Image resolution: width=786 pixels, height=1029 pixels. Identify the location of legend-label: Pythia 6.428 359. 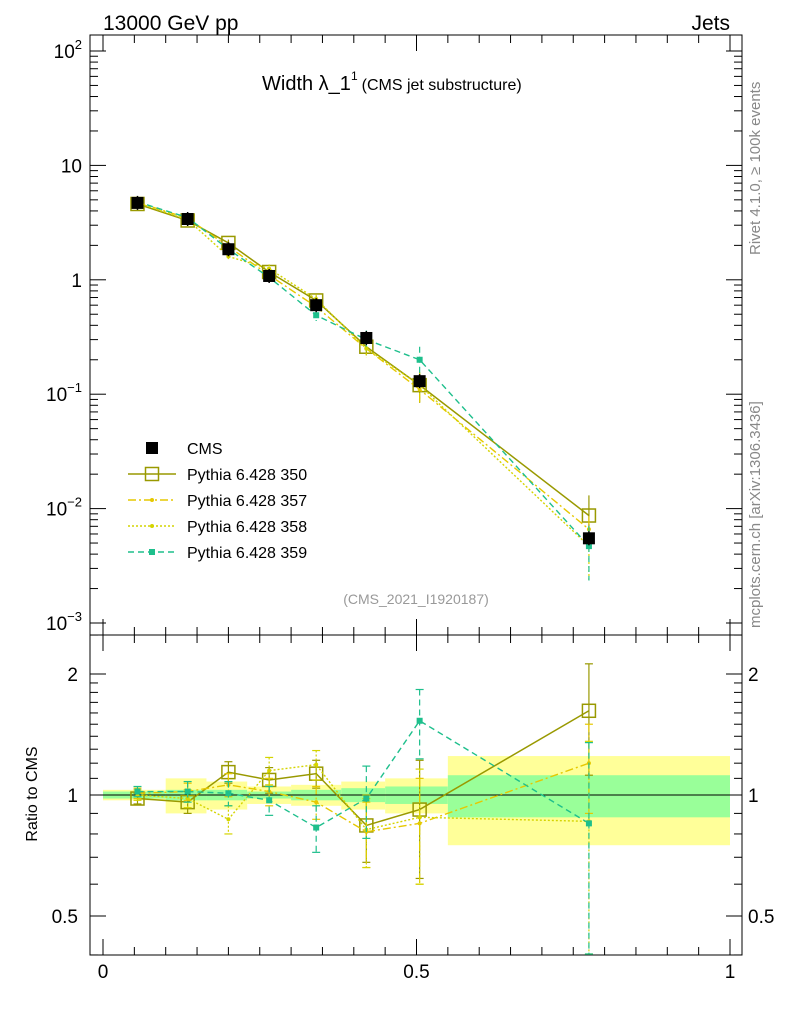
(247, 553).